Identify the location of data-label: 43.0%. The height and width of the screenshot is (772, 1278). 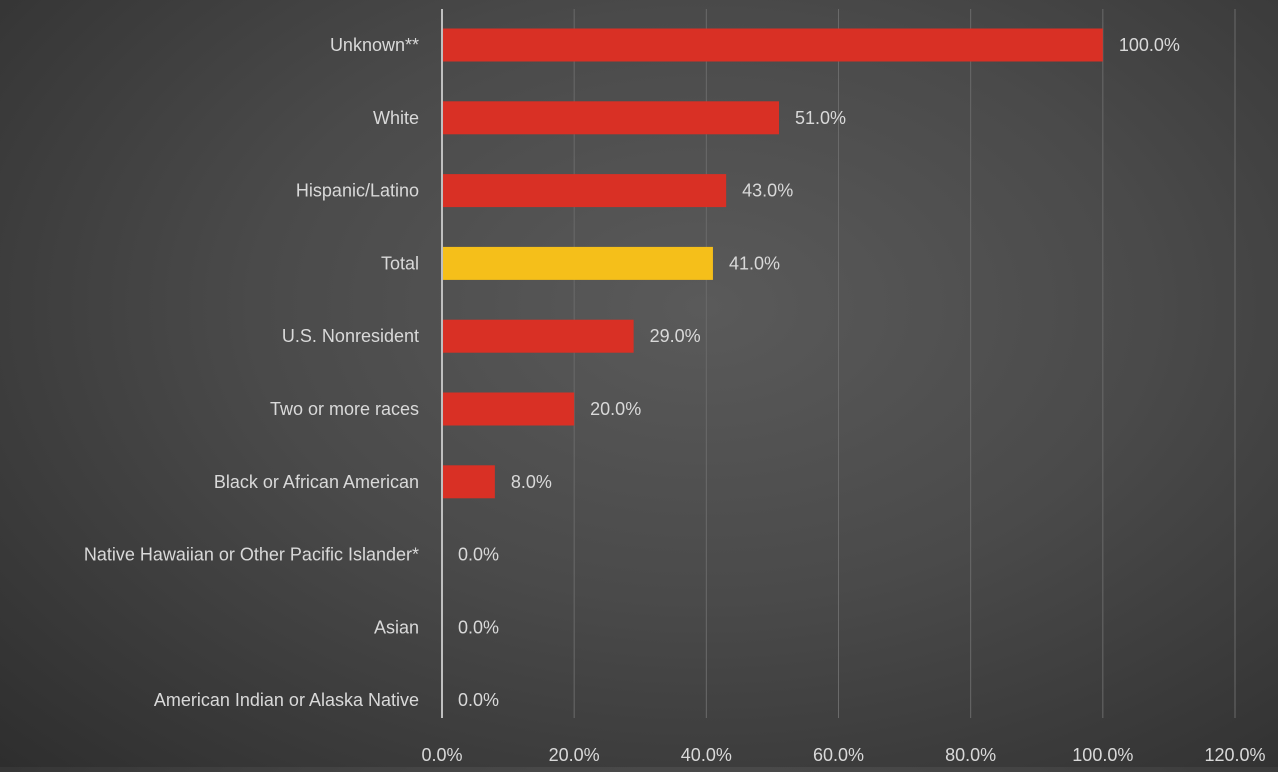
(767, 191).